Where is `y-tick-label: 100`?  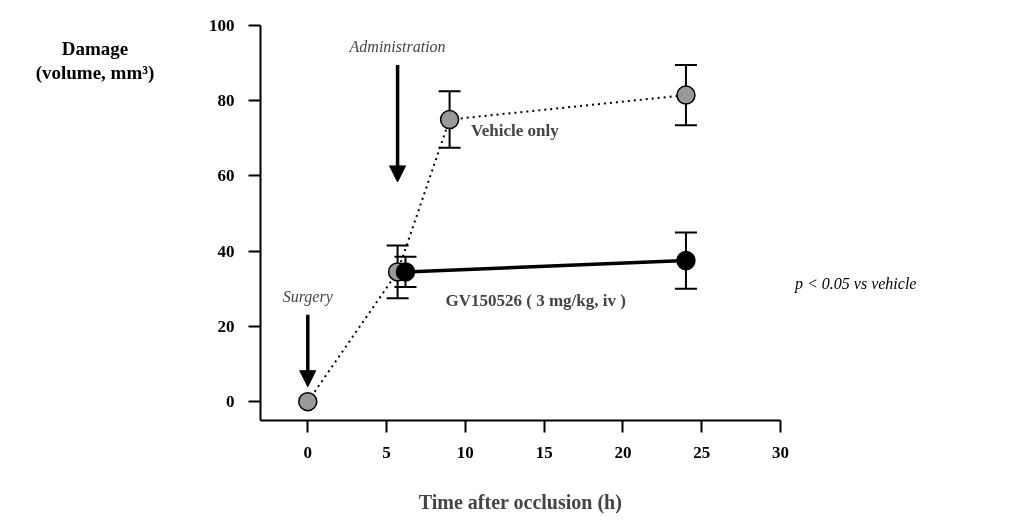
y-tick-label: 100 is located at coordinates (222, 25).